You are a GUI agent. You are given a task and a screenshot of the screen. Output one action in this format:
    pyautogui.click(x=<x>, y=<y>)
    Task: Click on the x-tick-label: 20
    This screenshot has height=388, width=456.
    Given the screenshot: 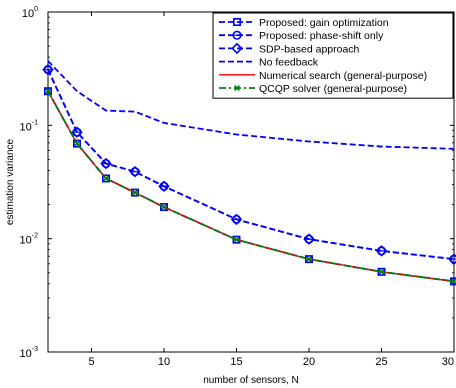 What is the action you would take?
    pyautogui.click(x=309, y=362)
    